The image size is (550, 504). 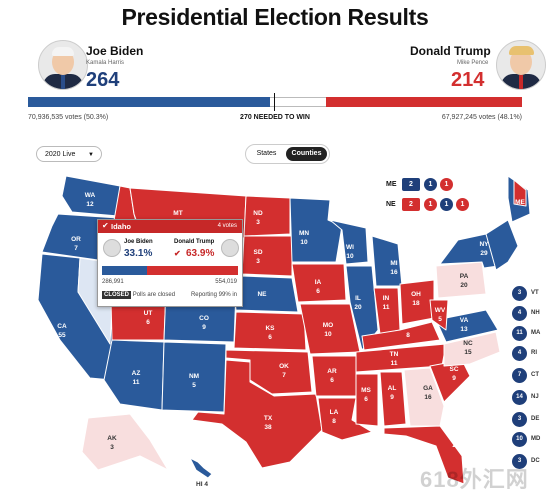 I want to click on state-sd, so click(x=267, y=256).